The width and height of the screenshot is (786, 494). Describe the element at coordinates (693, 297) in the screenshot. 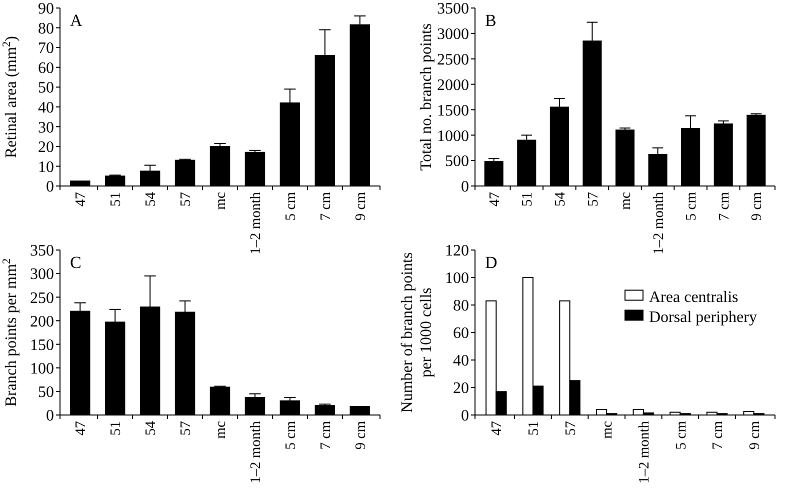

I see `legend-label: Area centralis` at that location.